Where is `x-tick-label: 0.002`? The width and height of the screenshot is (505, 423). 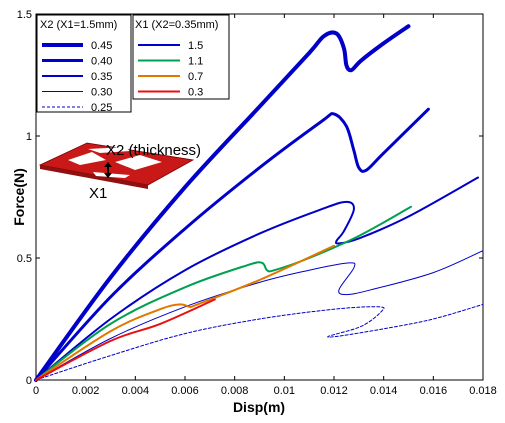
x-tick-label: 0.002 is located at coordinates (86, 391).